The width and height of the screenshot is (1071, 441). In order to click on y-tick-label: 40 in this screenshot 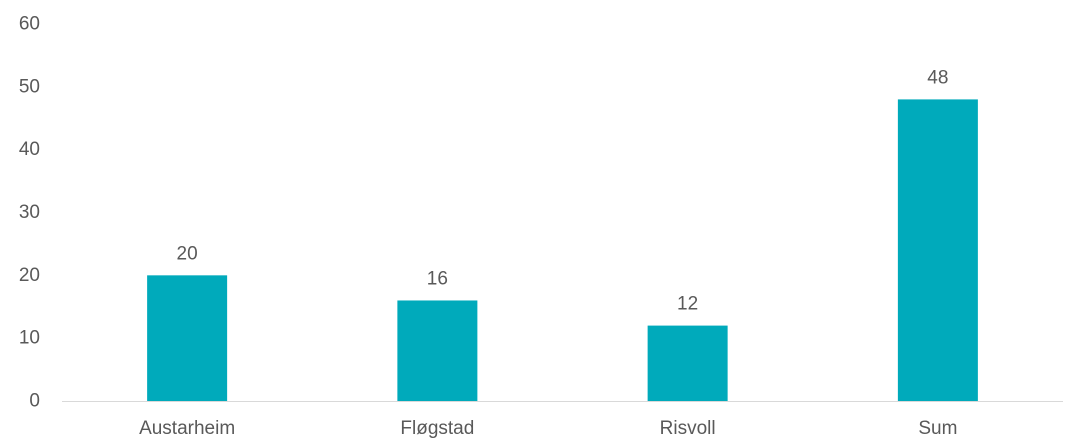, I will do `click(29, 149)`.